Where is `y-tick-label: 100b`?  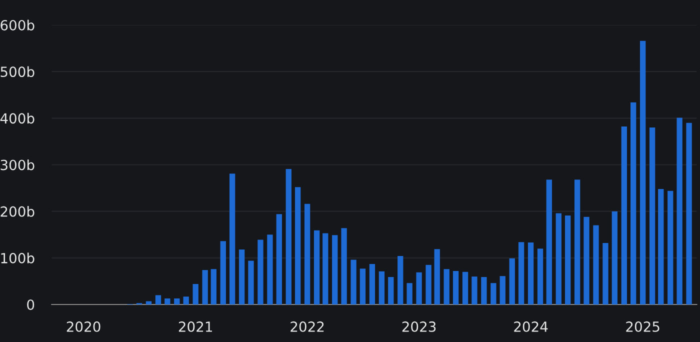
y-tick-label: 100b is located at coordinates (17, 258).